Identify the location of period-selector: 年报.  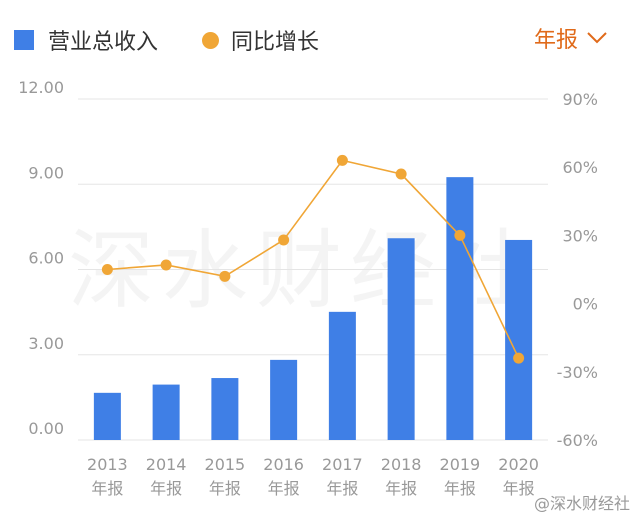
(571, 38).